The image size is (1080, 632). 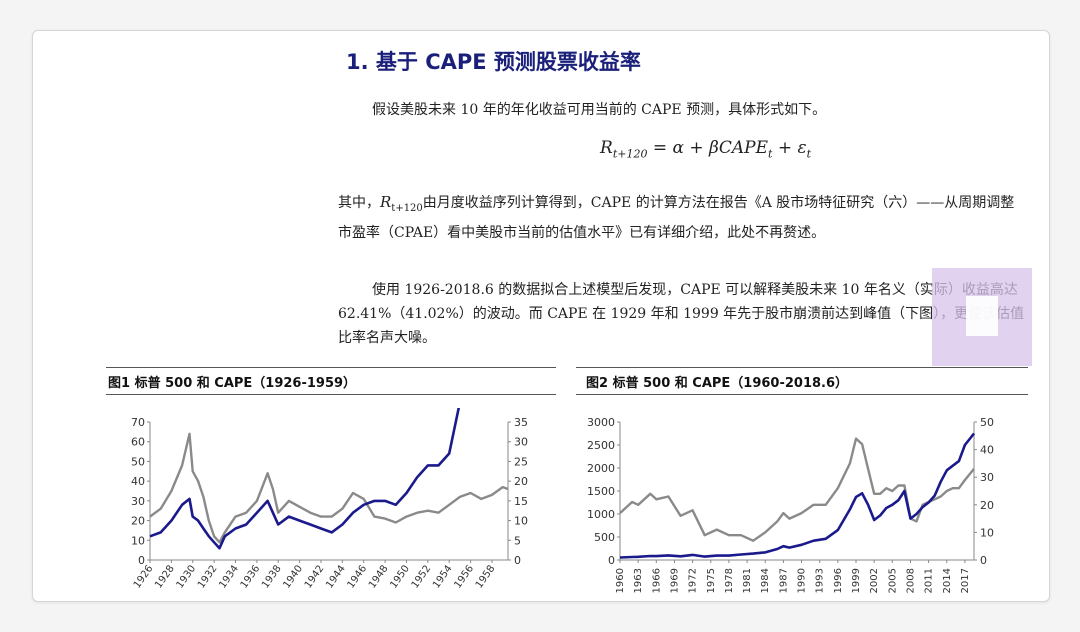 What do you see at coordinates (521, 422) in the screenshot?
I see `right-tick-label: 35` at bounding box center [521, 422].